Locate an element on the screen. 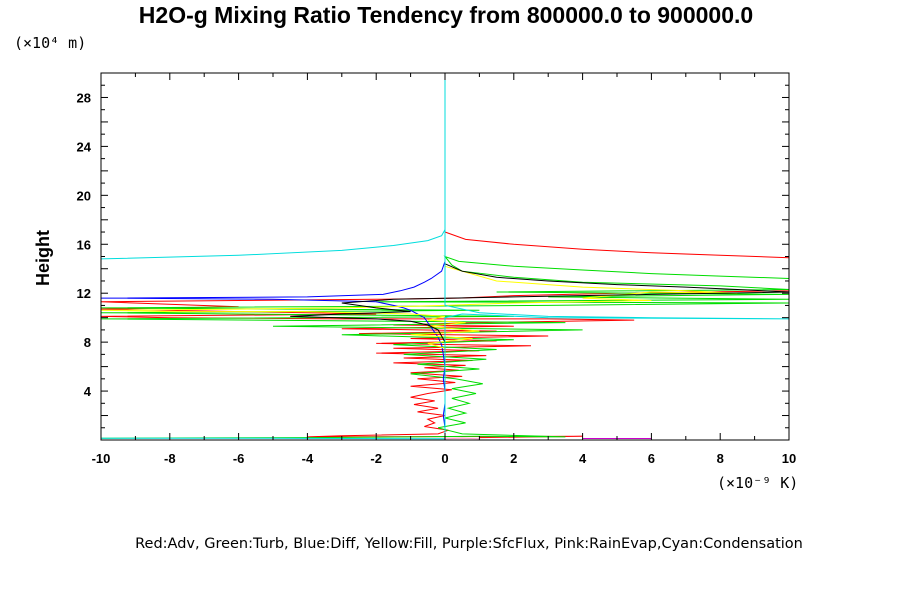  series-line-black is located at coordinates (539, 303).